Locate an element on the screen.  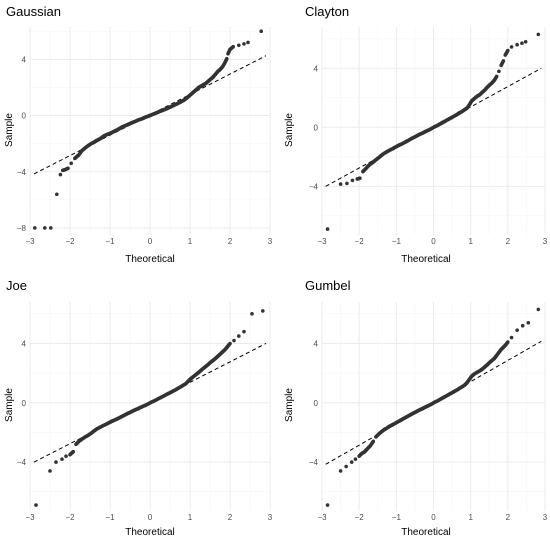
joe-x-tick-label: −2 is located at coordinates (70, 517).